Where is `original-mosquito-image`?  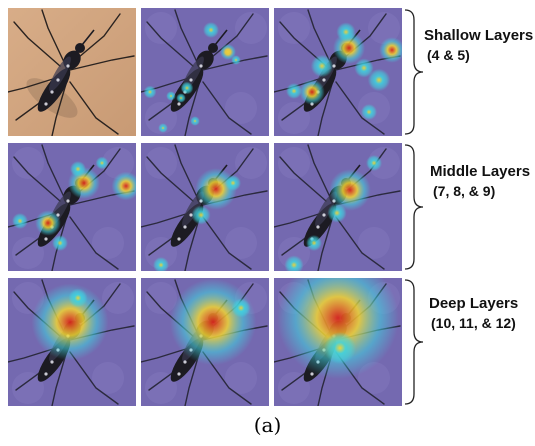
original-mosquito-image is located at coordinates (72, 72).